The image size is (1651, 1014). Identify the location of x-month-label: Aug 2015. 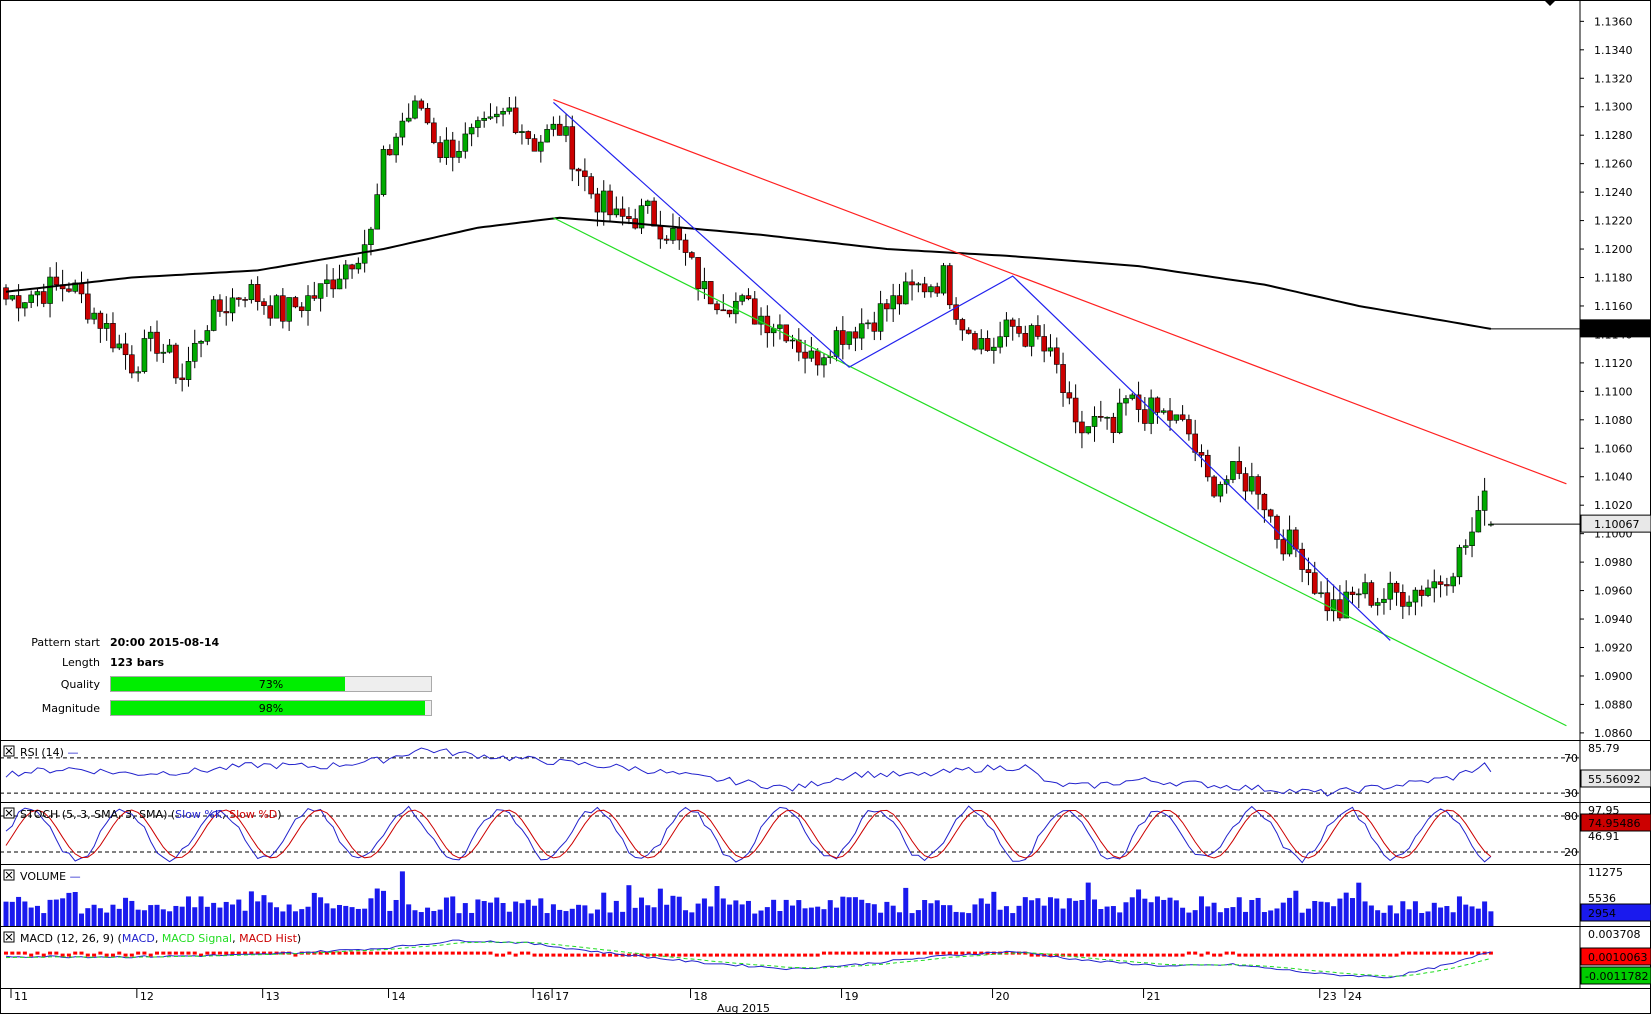
(743, 1008).